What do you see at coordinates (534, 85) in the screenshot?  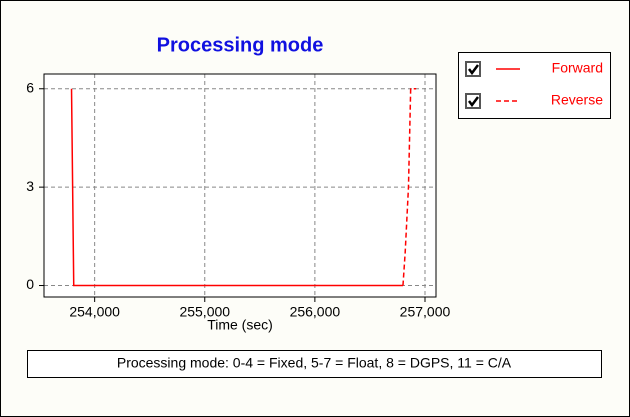 I see `legend-box` at bounding box center [534, 85].